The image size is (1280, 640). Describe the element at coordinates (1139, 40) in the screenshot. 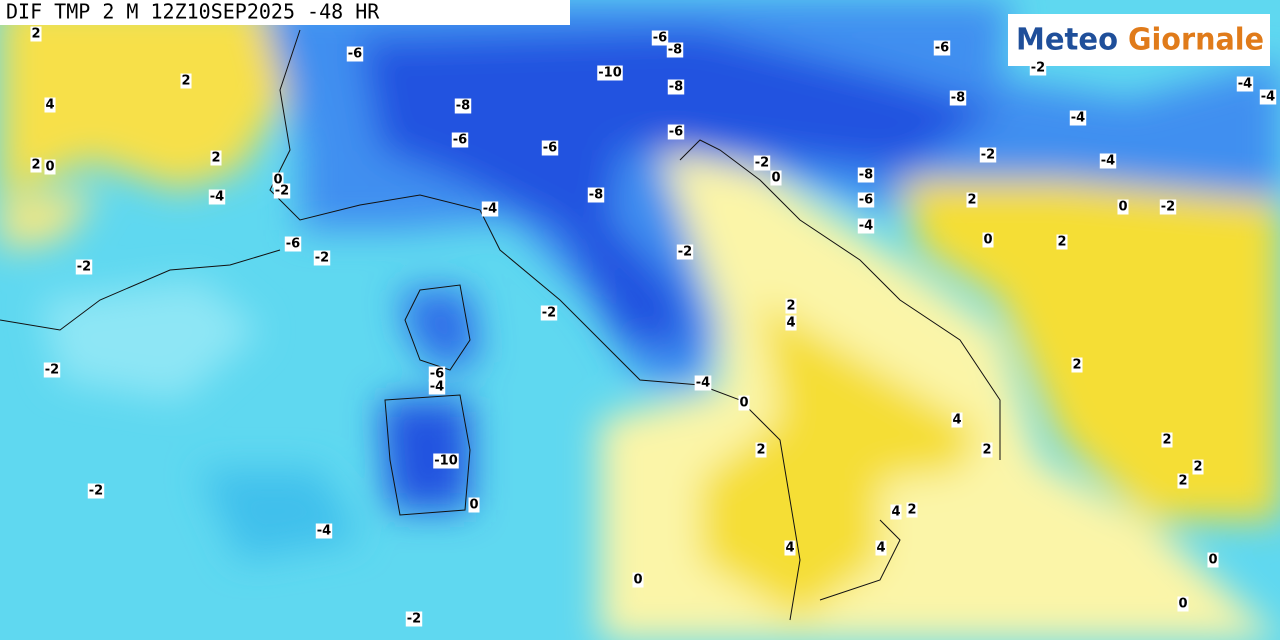

I see `logo: Meteo Giornale` at that location.